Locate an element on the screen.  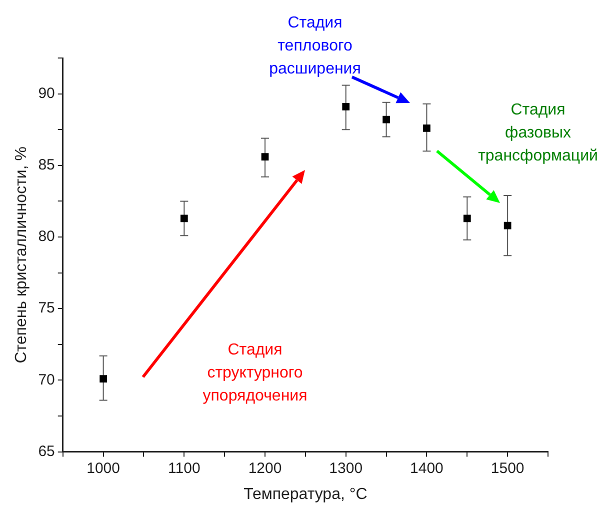
x-axis-title: Температура, °C is located at coordinates (306, 494).